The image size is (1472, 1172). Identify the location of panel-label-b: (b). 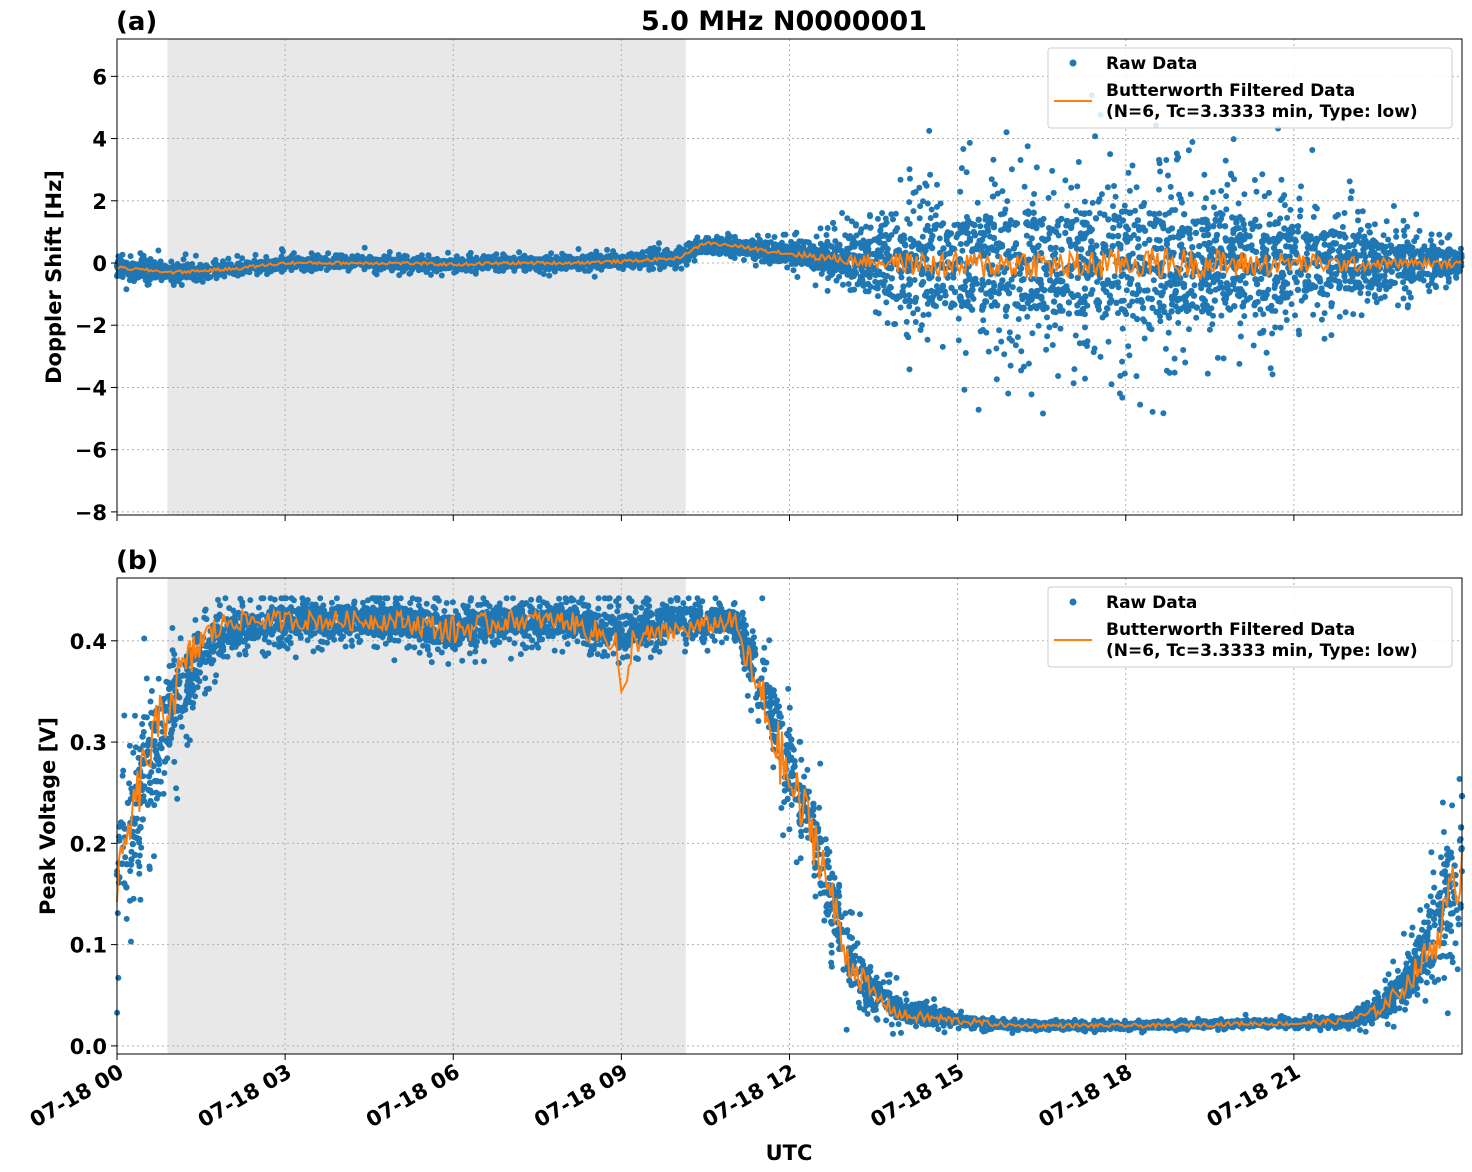
(137, 561).